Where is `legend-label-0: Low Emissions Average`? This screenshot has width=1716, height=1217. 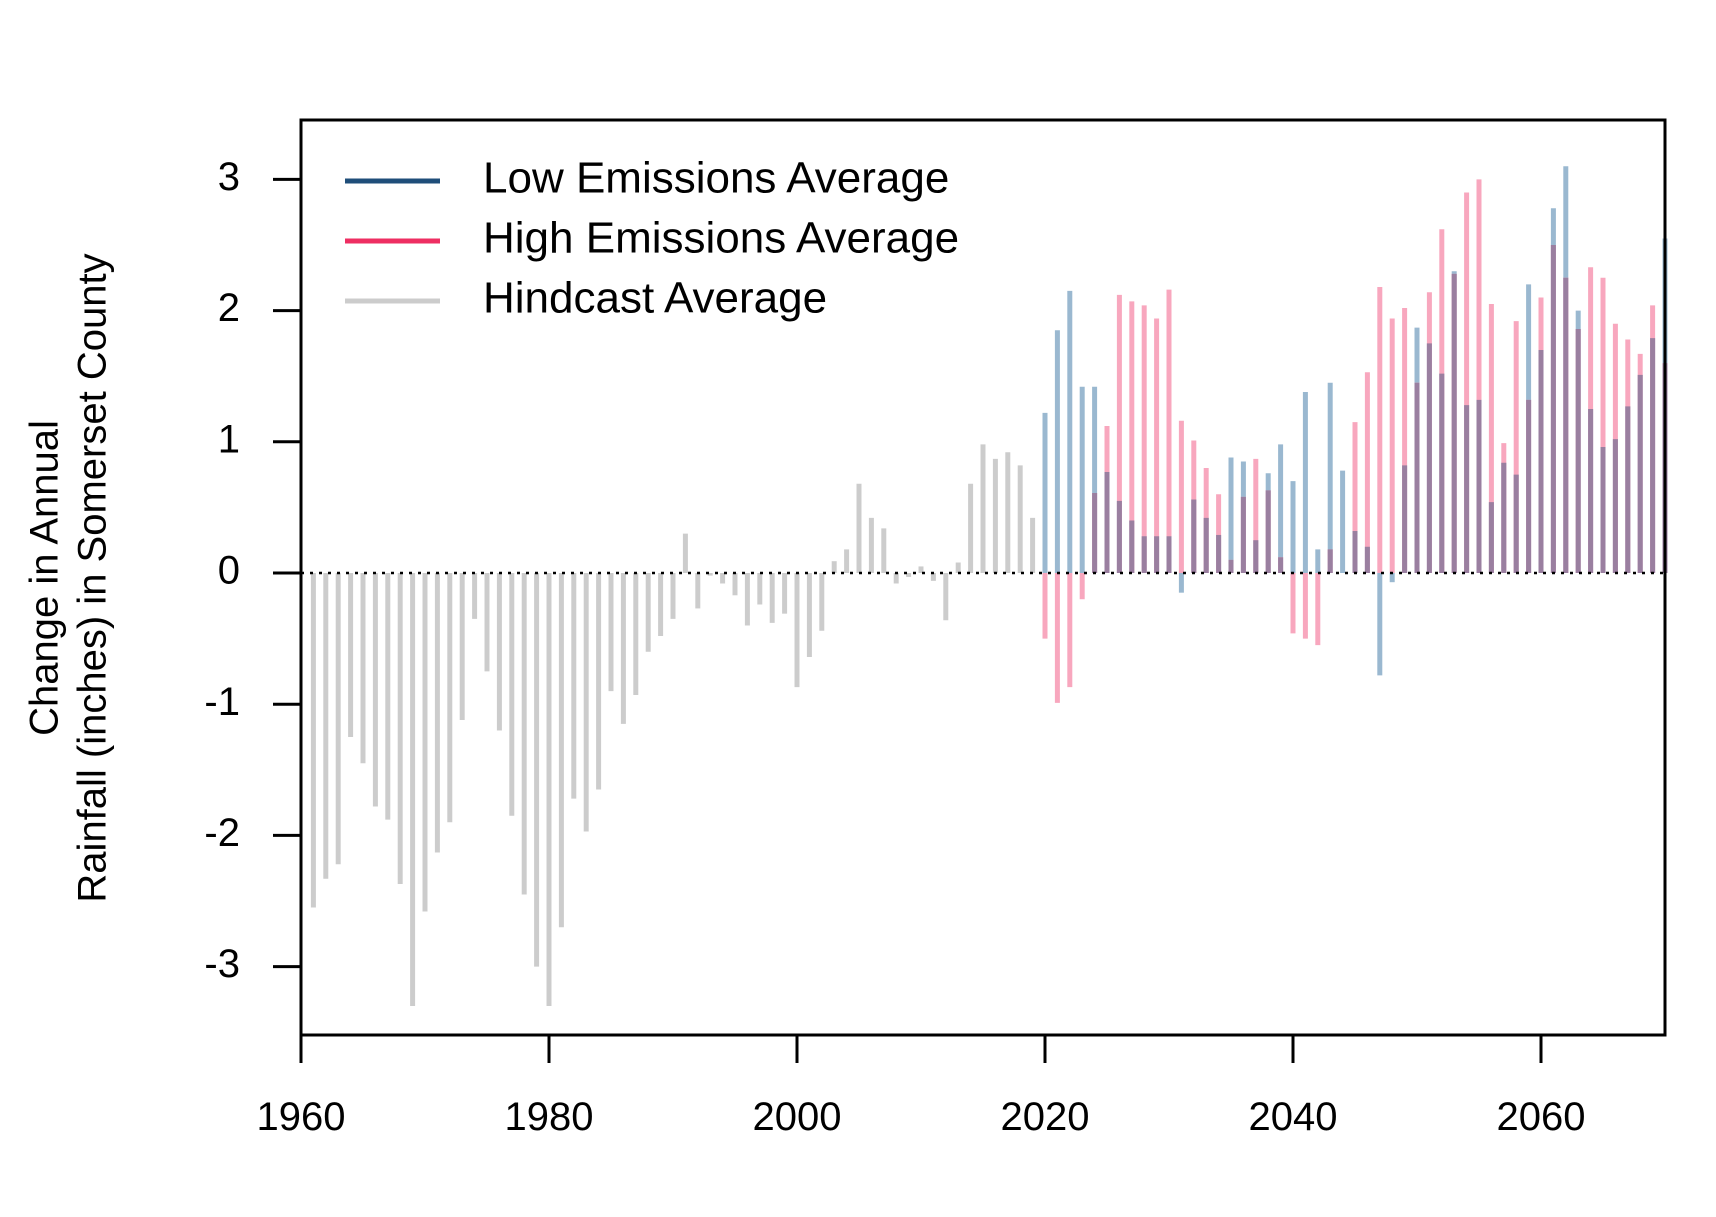 legend-label-0: Low Emissions Average is located at coordinates (716, 178).